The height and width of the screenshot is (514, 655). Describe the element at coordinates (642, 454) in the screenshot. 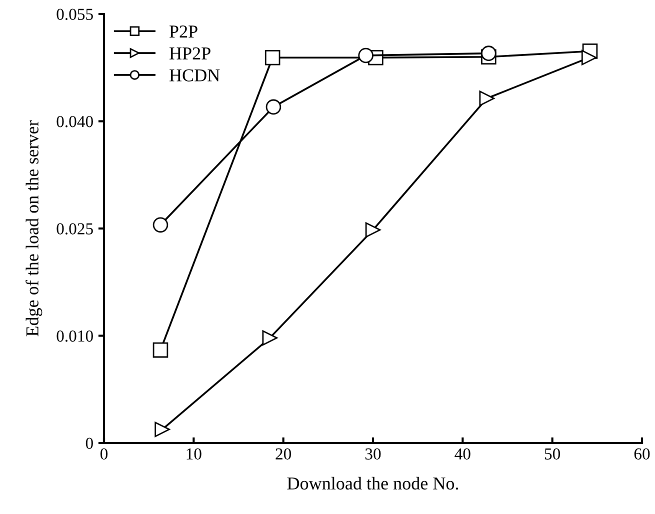

I see `x-tick-label: 60` at that location.